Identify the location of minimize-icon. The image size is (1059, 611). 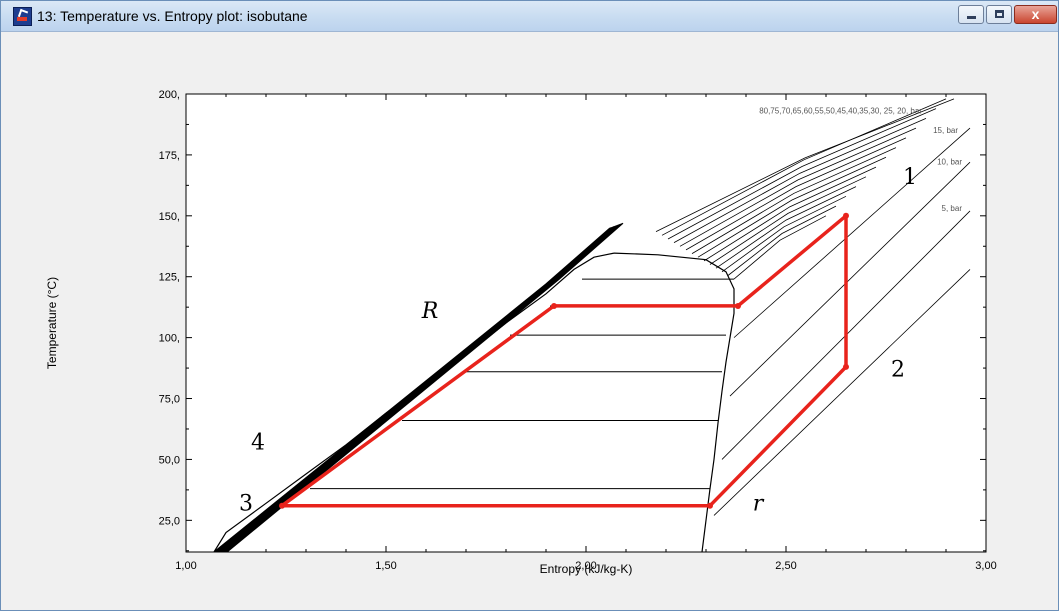
(971, 17).